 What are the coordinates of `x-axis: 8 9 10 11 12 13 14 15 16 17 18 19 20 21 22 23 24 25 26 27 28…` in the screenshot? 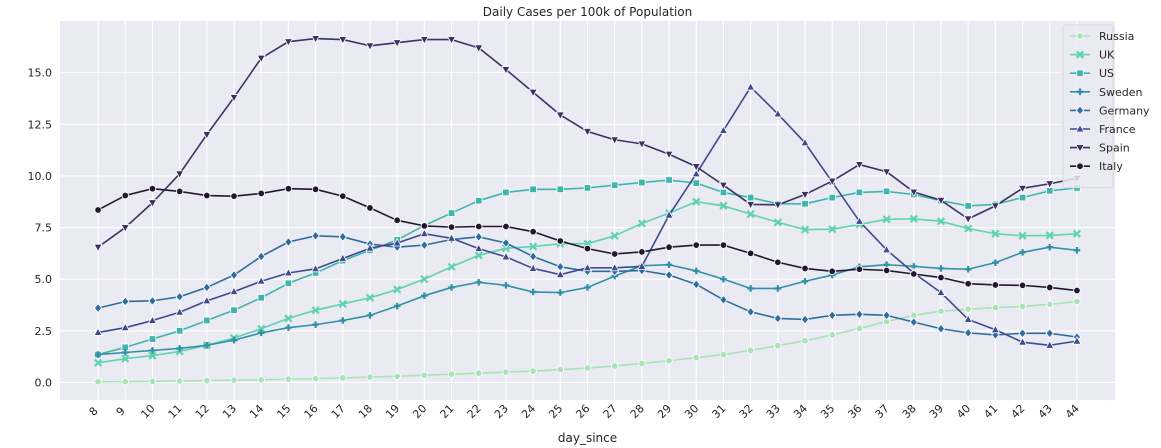 It's located at (584, 411).